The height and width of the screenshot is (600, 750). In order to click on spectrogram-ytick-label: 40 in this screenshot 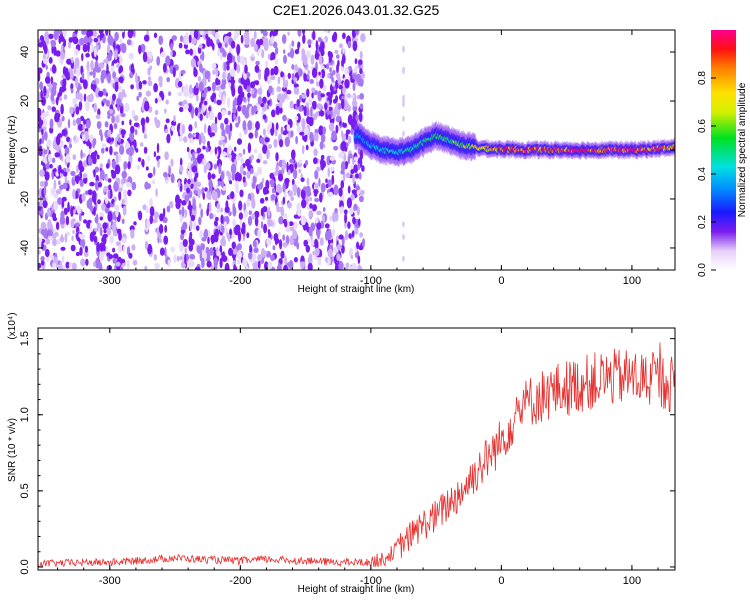, I will do `click(25, 52)`.